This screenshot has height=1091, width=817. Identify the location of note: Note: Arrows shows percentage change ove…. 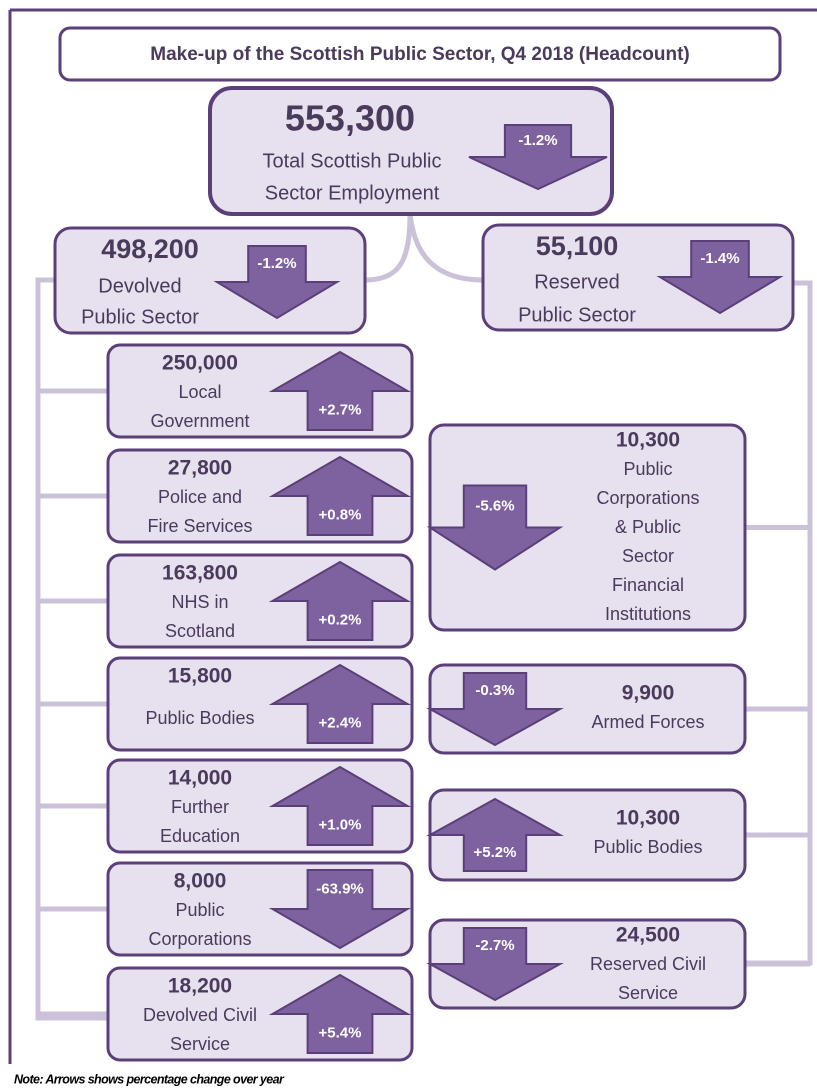
(149, 1079).